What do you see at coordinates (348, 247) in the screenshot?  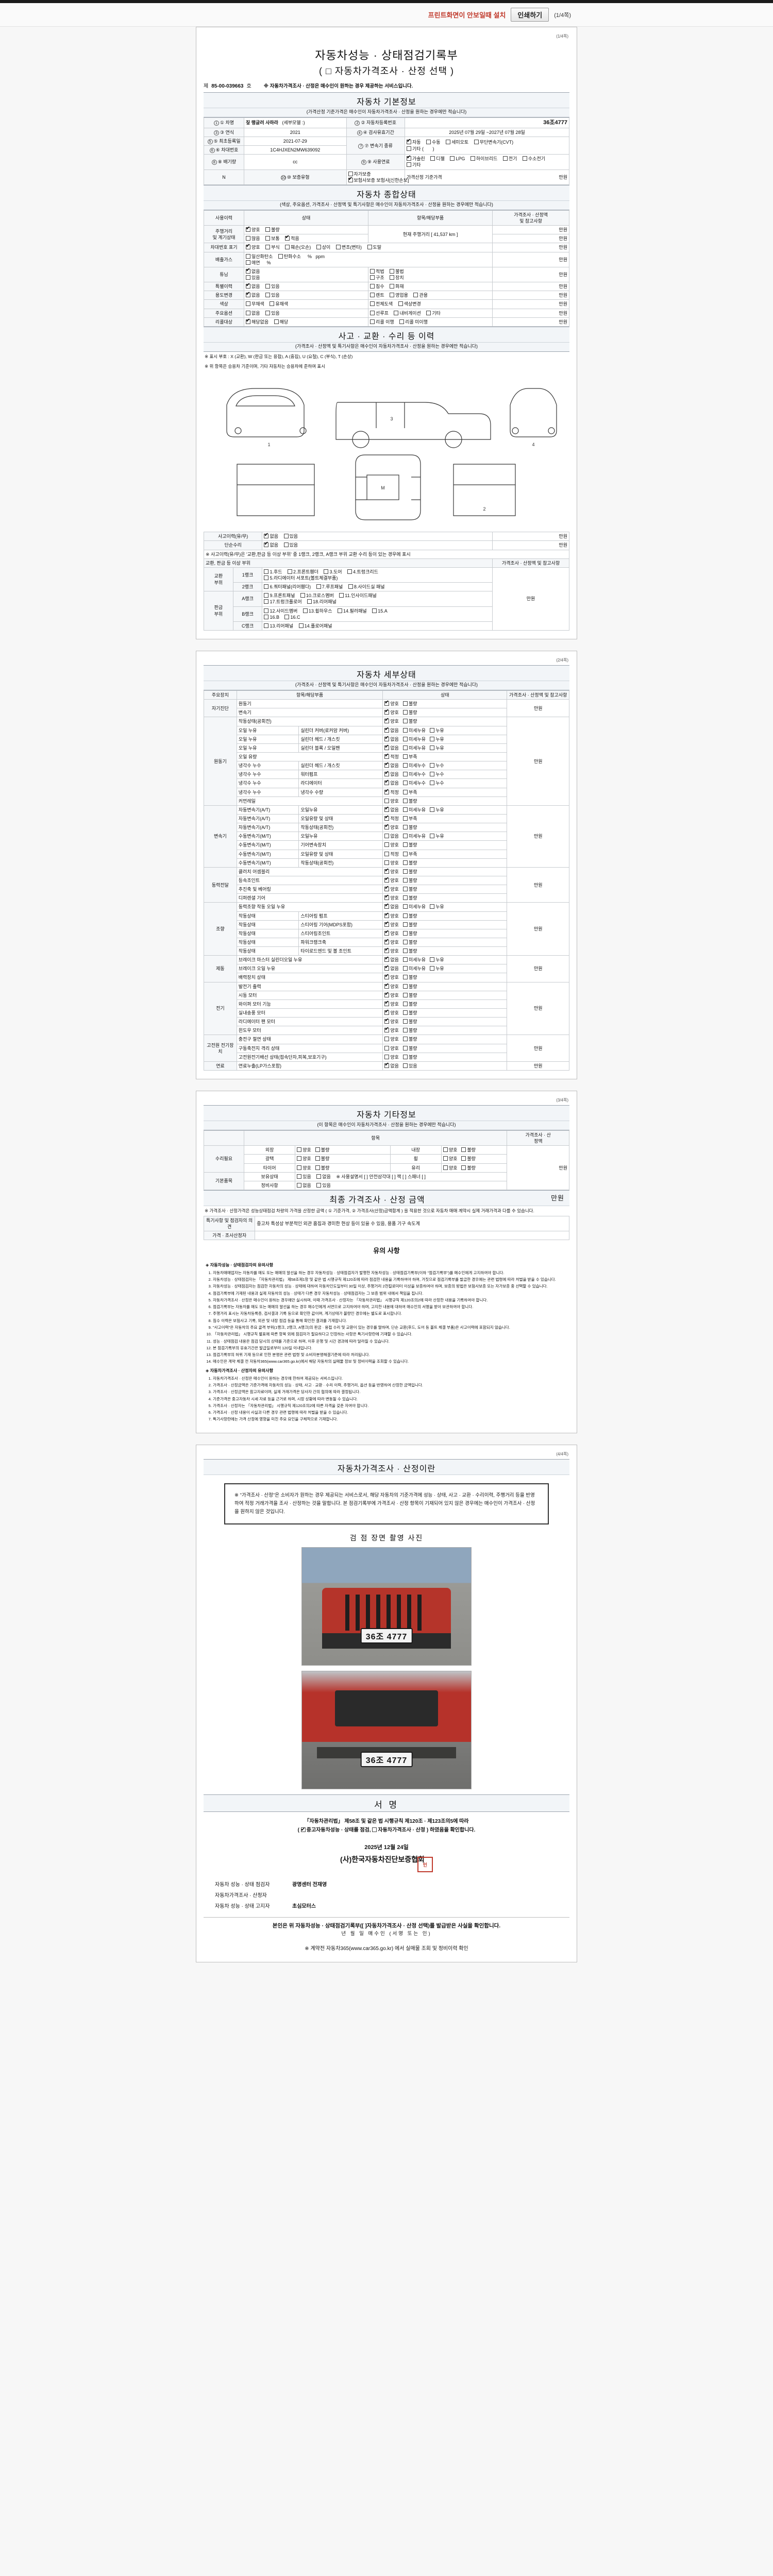 I see `option-altered: 변조(변타)` at bounding box center [348, 247].